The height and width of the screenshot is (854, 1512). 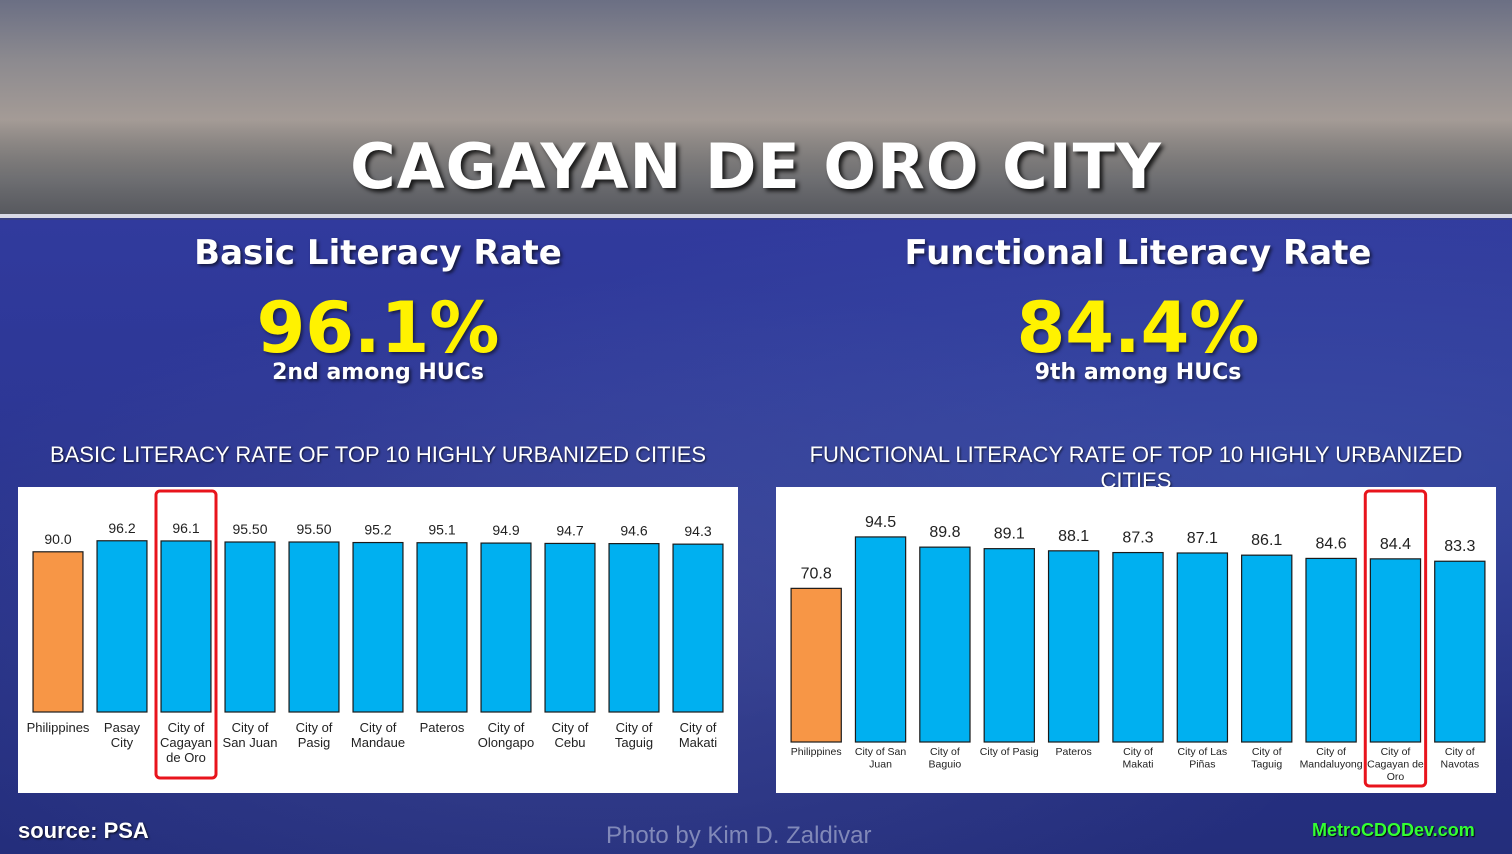 I want to click on kpi-functional-value: 84.4%, so click(x=1138, y=328).